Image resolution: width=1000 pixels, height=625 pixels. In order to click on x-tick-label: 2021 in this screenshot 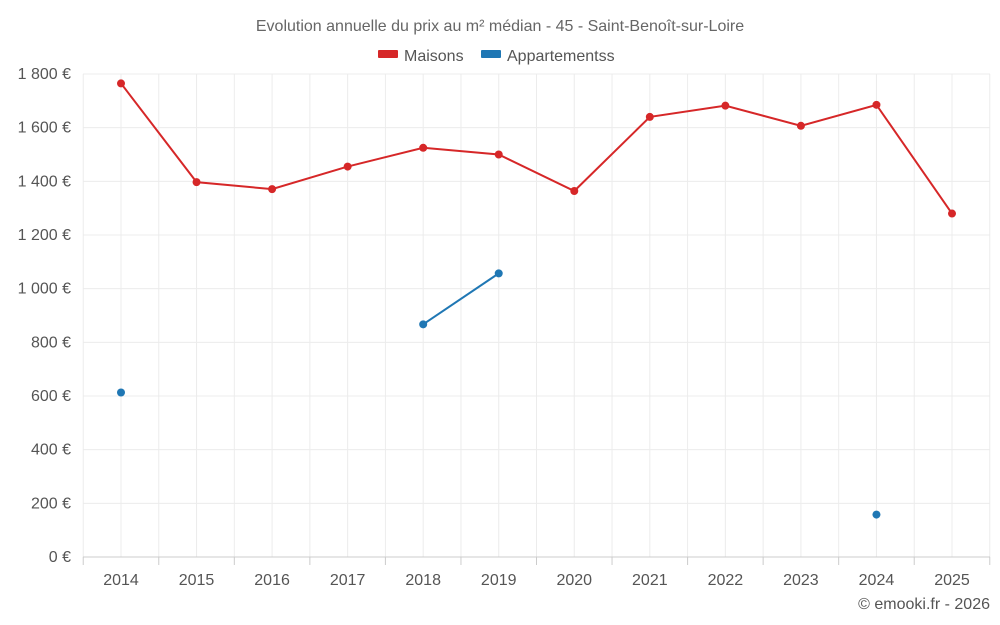, I will do `click(650, 580)`.